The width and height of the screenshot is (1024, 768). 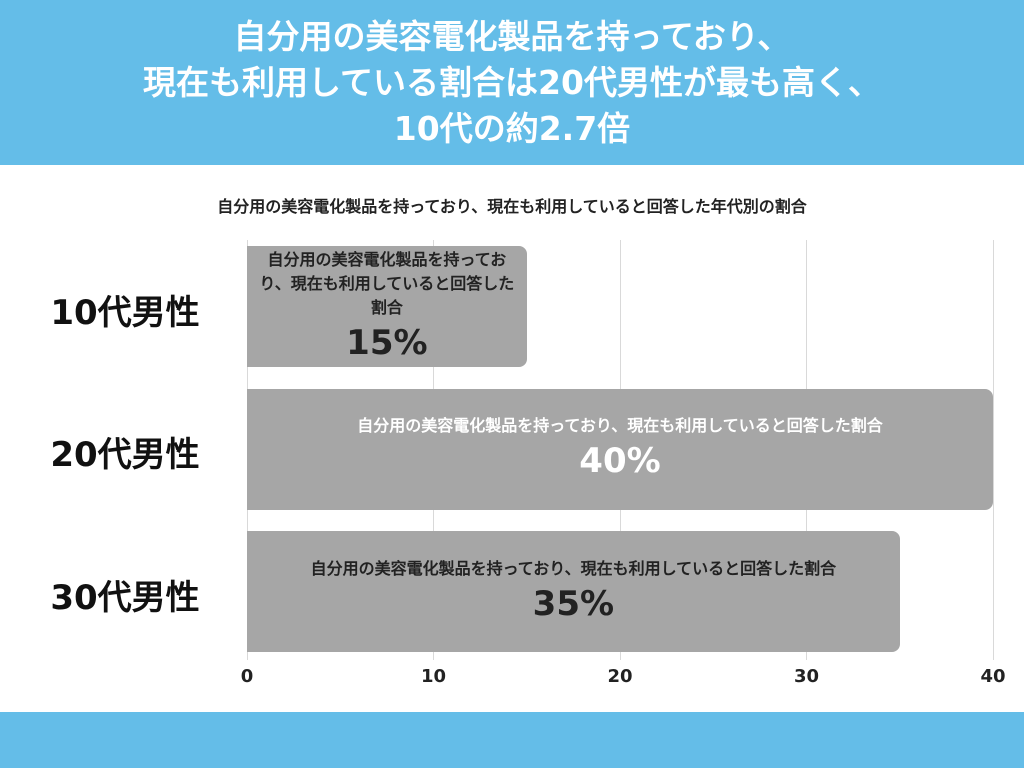 I want to click on bar: 自分用の美容電化製品を持っており、現在も利用していると回答した割合 35%, so click(x=573, y=591).